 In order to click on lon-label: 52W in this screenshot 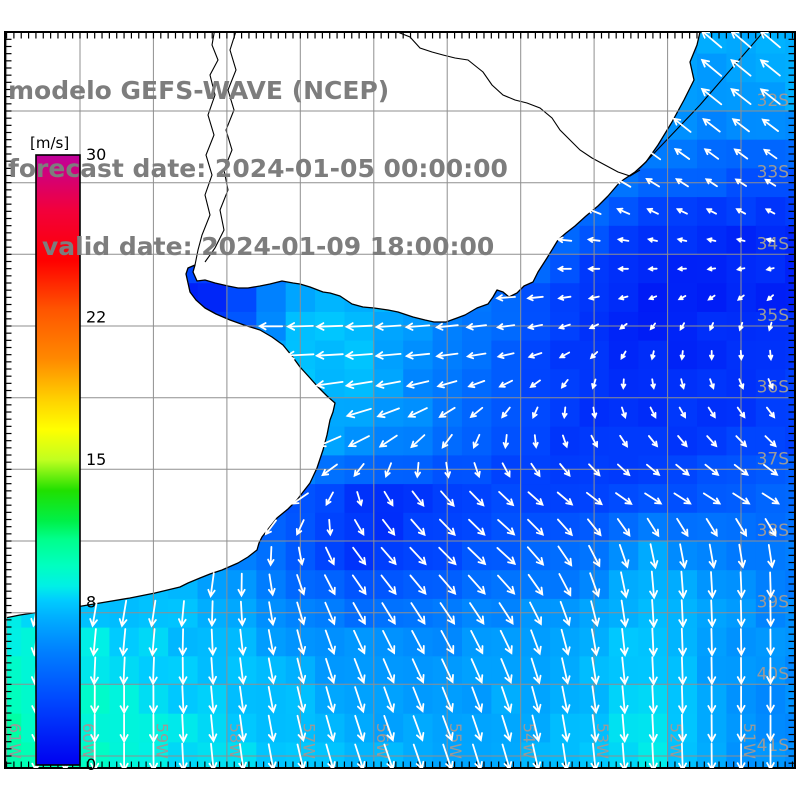, I will do `click(676, 741)`.